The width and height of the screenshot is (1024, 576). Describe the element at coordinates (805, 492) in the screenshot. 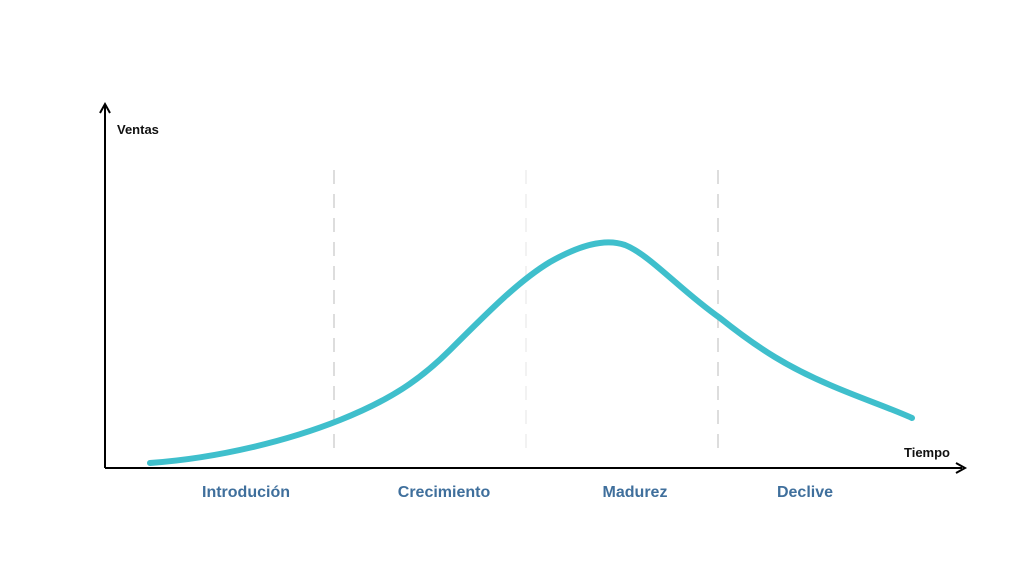

I see `stage-label-decline: Declive` at that location.